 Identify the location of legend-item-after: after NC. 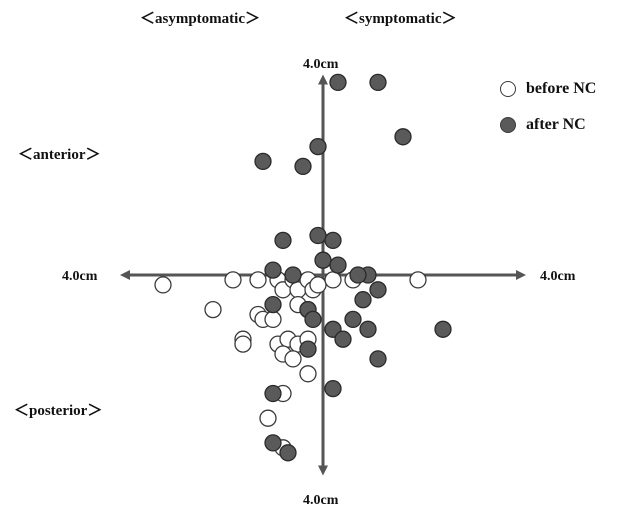
(543, 125).